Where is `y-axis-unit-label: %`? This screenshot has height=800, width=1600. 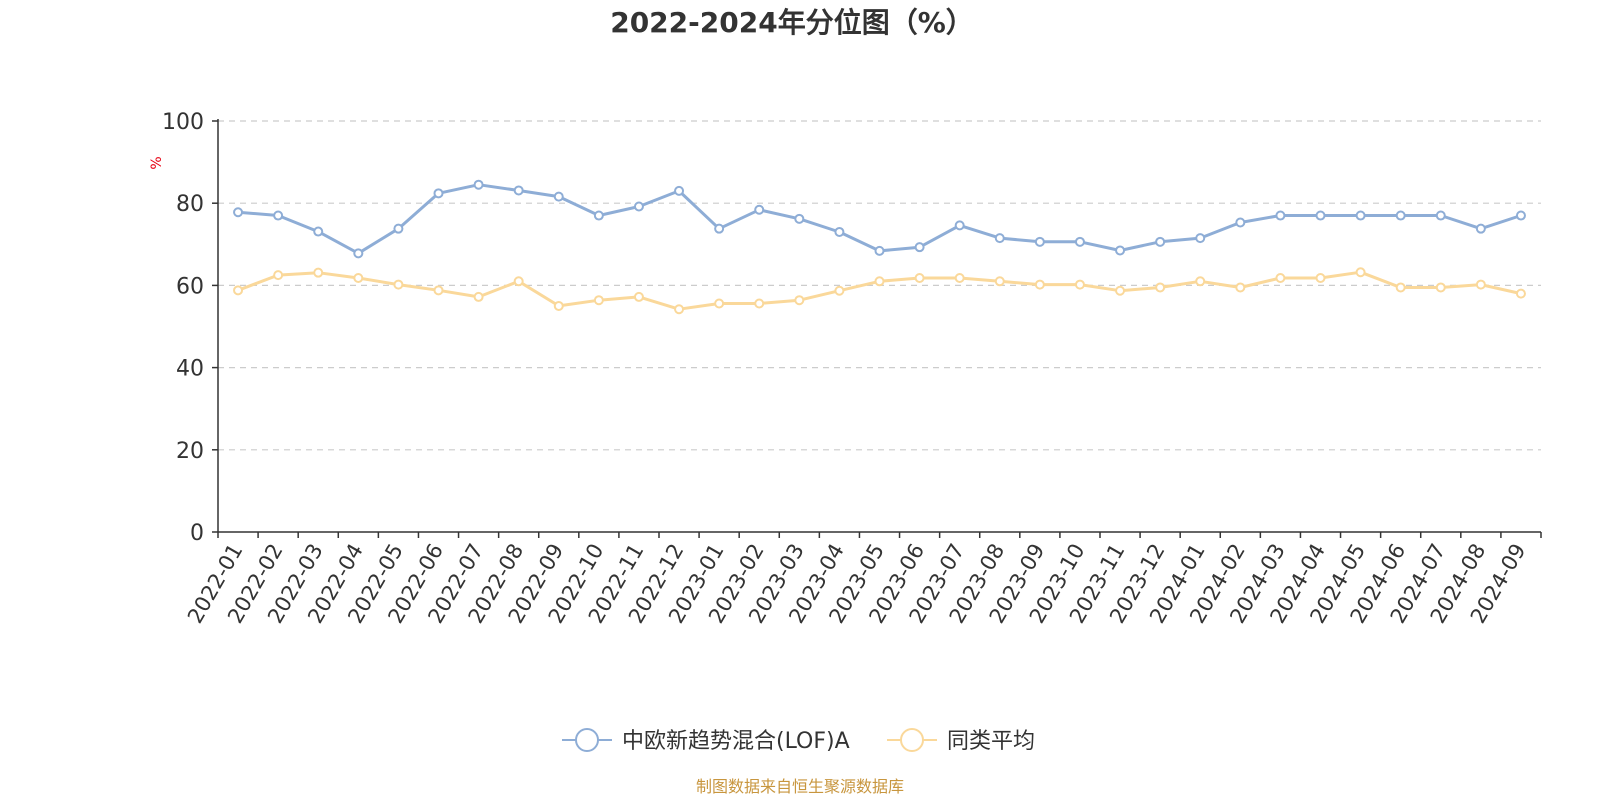
y-axis-unit-label: % is located at coordinates (157, 162).